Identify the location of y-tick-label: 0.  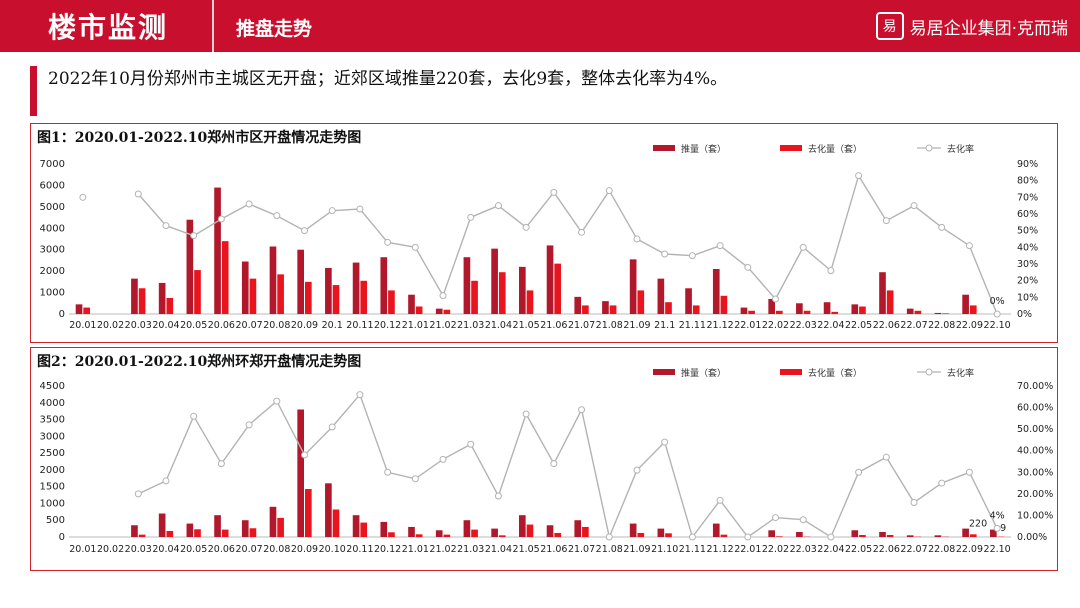
(62, 537).